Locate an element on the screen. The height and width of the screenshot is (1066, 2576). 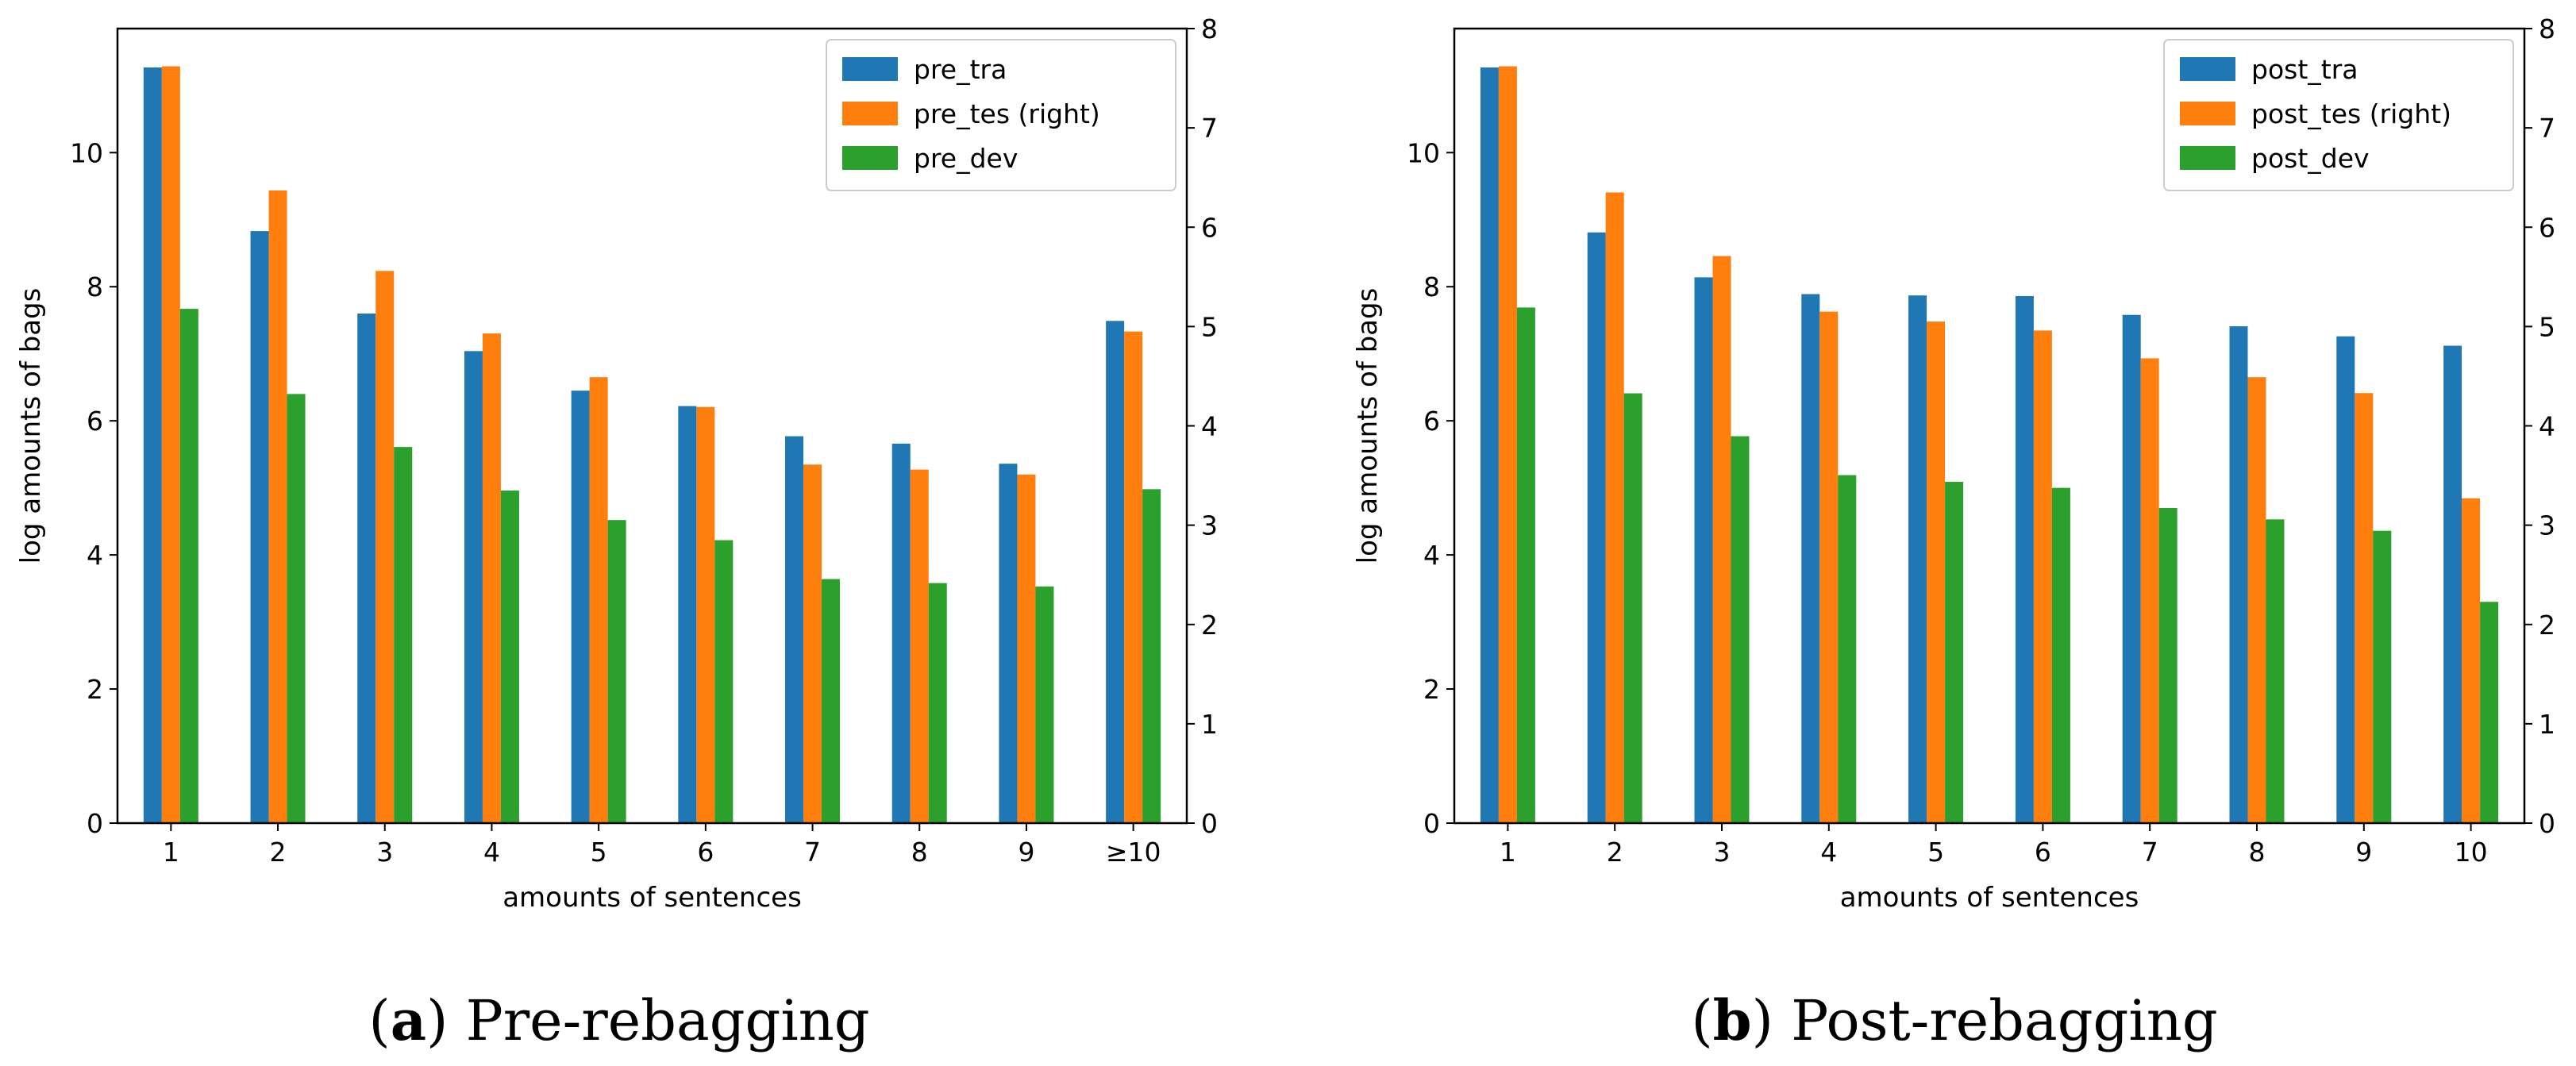
legend: post_tra post_tes (right) post_dev is located at coordinates (2338, 115).